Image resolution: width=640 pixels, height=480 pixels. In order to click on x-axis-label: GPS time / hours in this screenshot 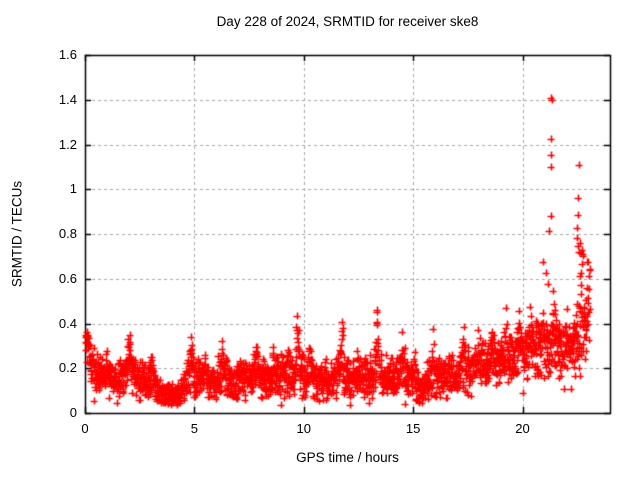, I will do `click(347, 457)`.